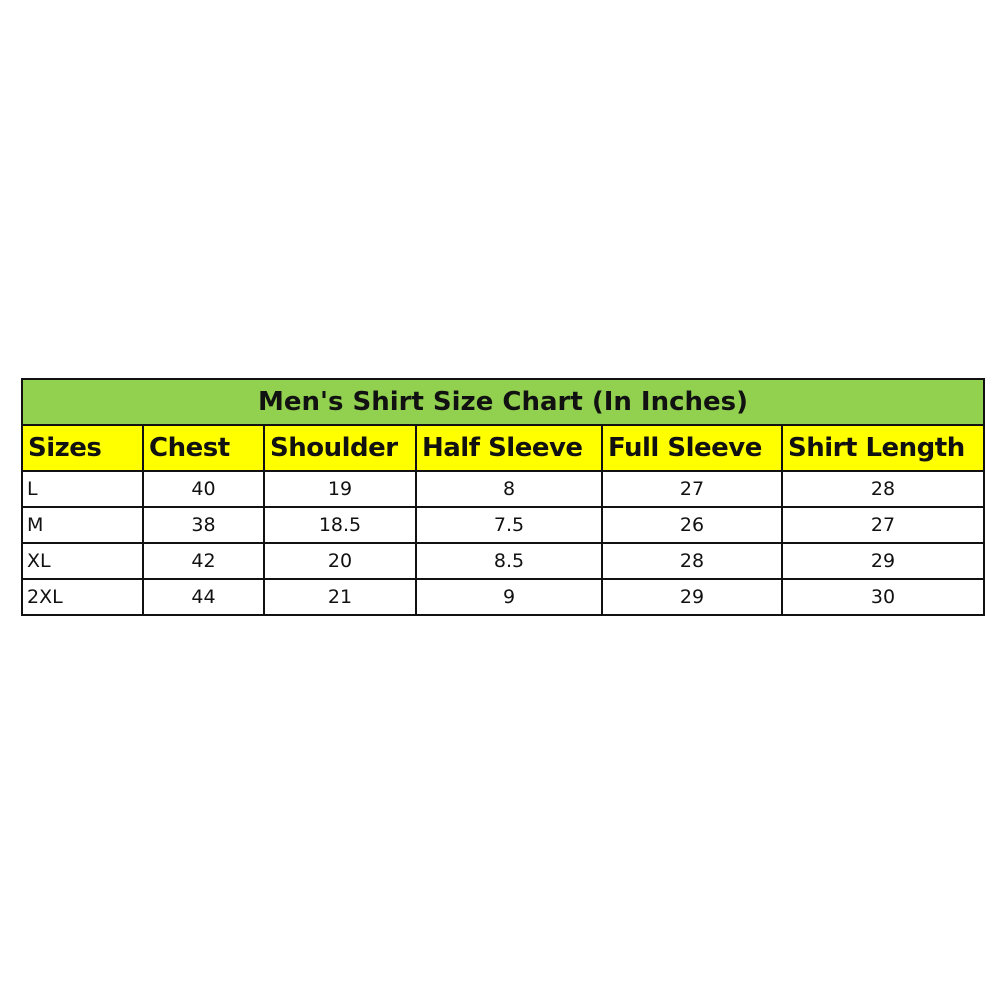 This screenshot has height=1000, width=1000. Describe the element at coordinates (340, 525) in the screenshot. I see `cell: 18.5` at that location.